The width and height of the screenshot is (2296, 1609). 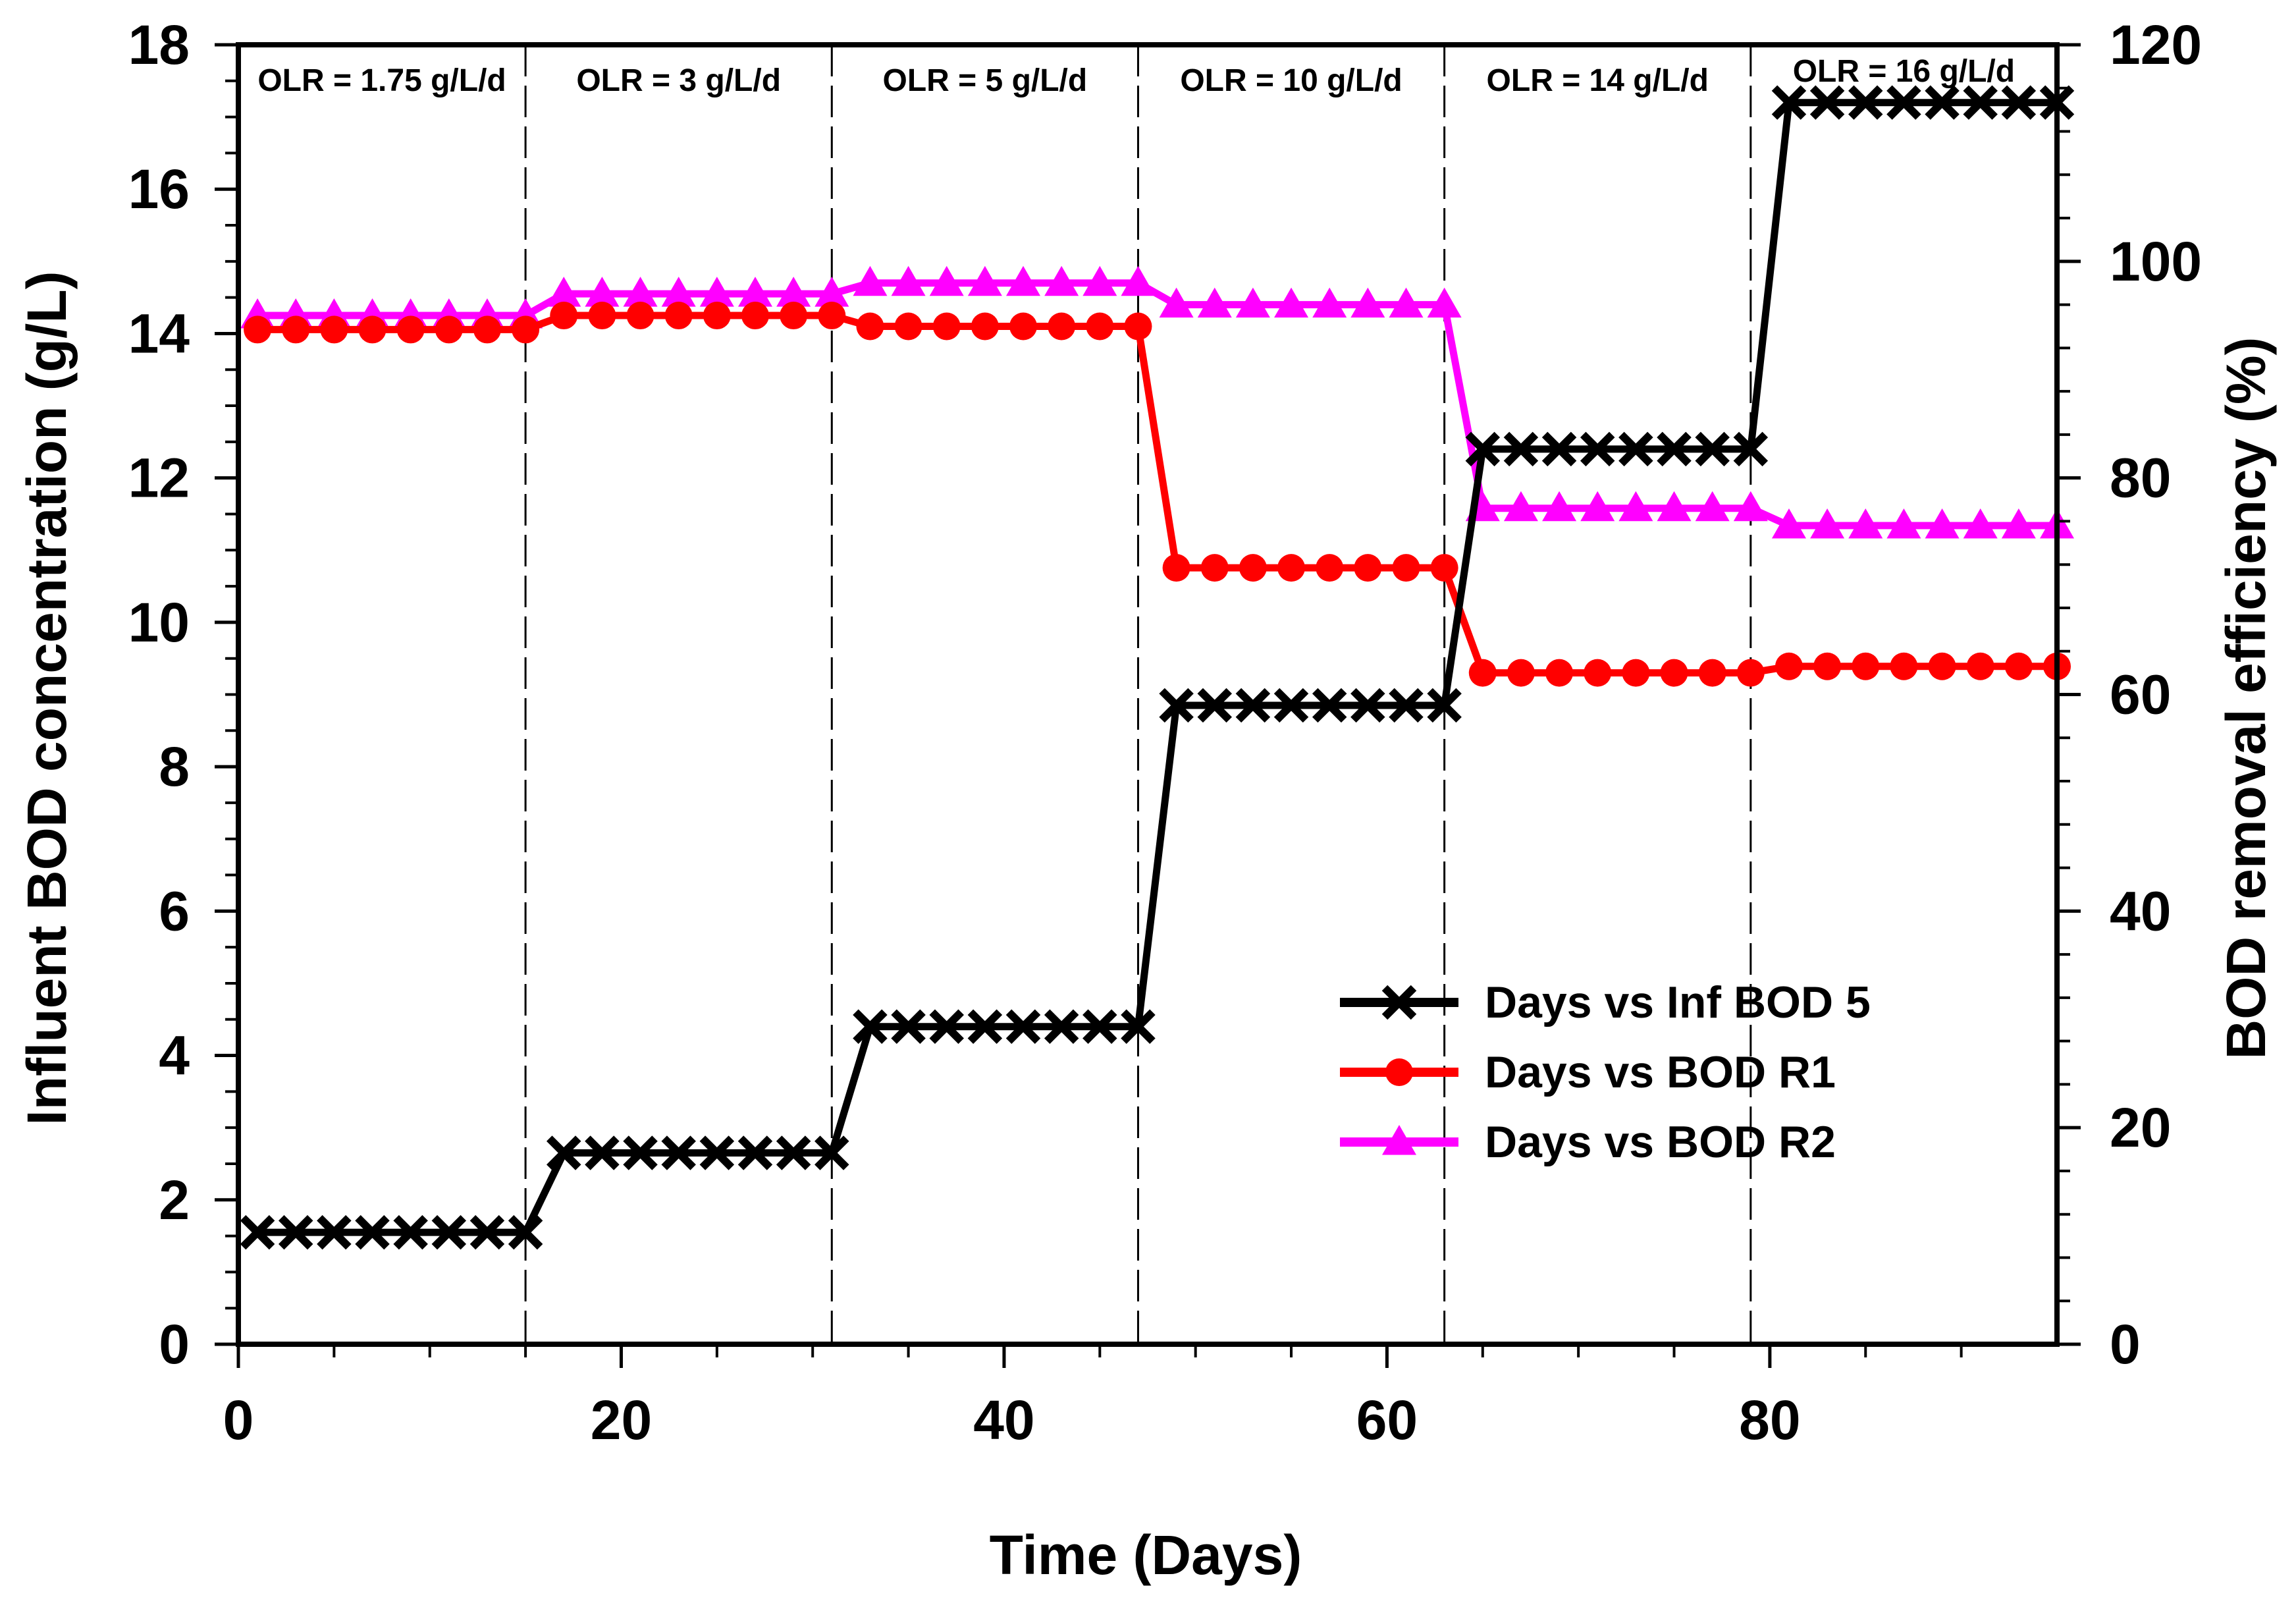 What do you see at coordinates (174, 1056) in the screenshot?
I see `y-tick-label: 4` at bounding box center [174, 1056].